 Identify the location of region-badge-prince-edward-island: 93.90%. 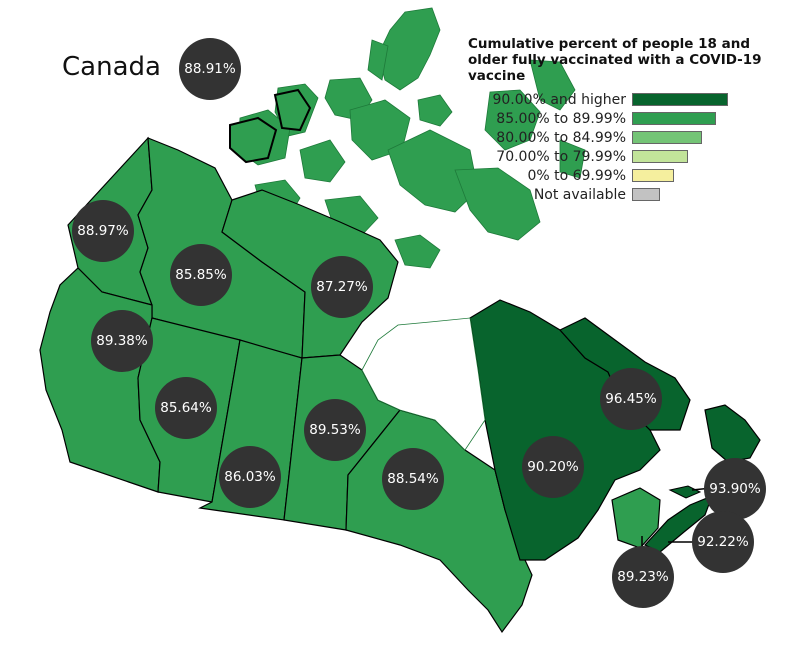
(735, 489).